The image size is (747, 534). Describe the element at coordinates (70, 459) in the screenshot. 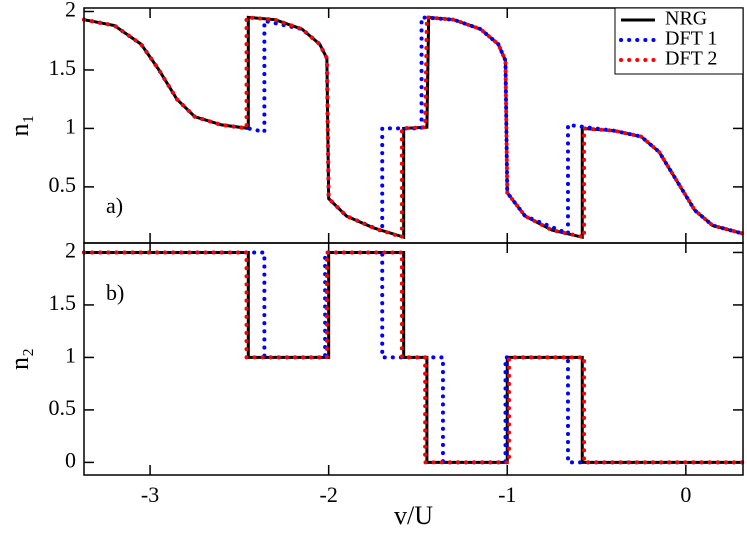

I see `y-tick-label: 0` at that location.